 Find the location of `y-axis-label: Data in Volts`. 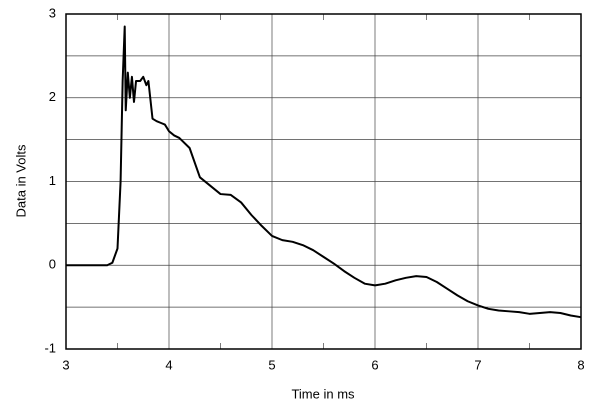

y-axis-label: Data in Volts is located at coordinates (20, 180).